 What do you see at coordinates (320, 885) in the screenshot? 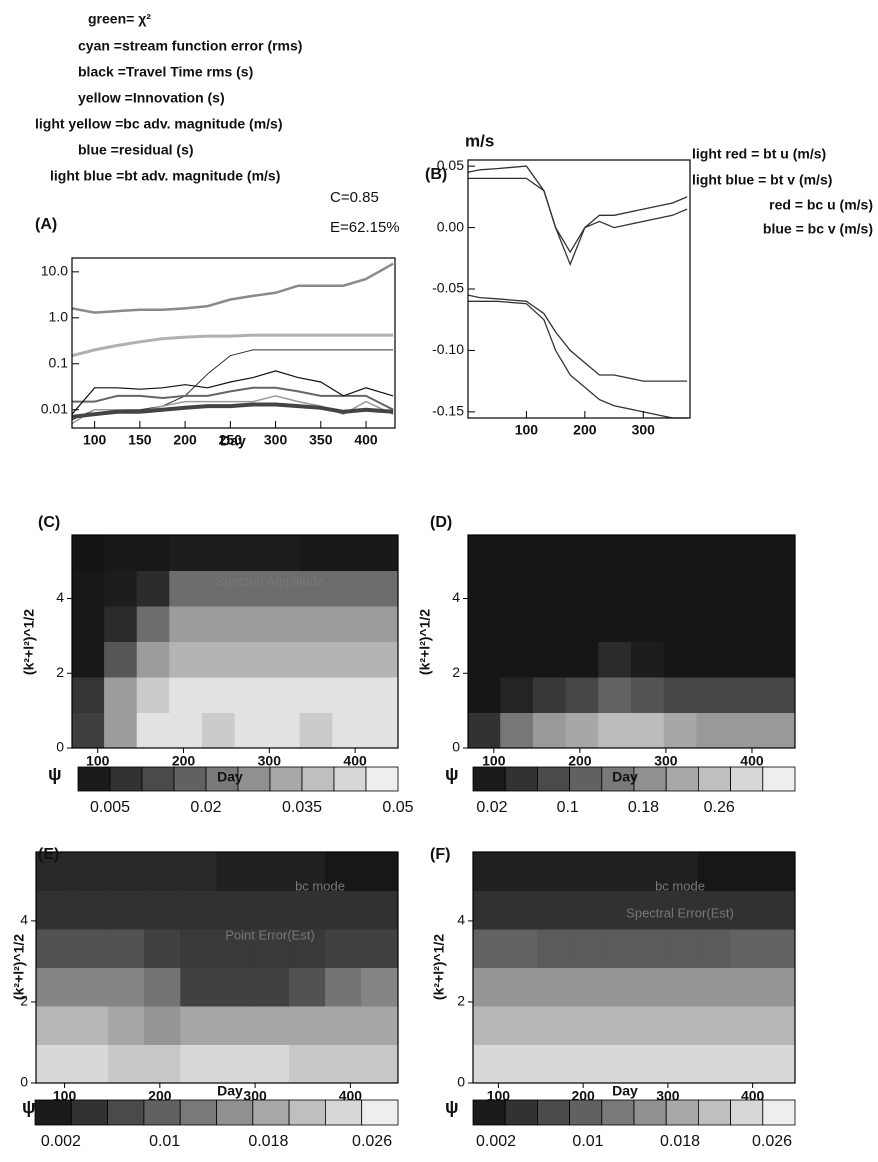
I see `annotation: bc mode` at bounding box center [320, 885].